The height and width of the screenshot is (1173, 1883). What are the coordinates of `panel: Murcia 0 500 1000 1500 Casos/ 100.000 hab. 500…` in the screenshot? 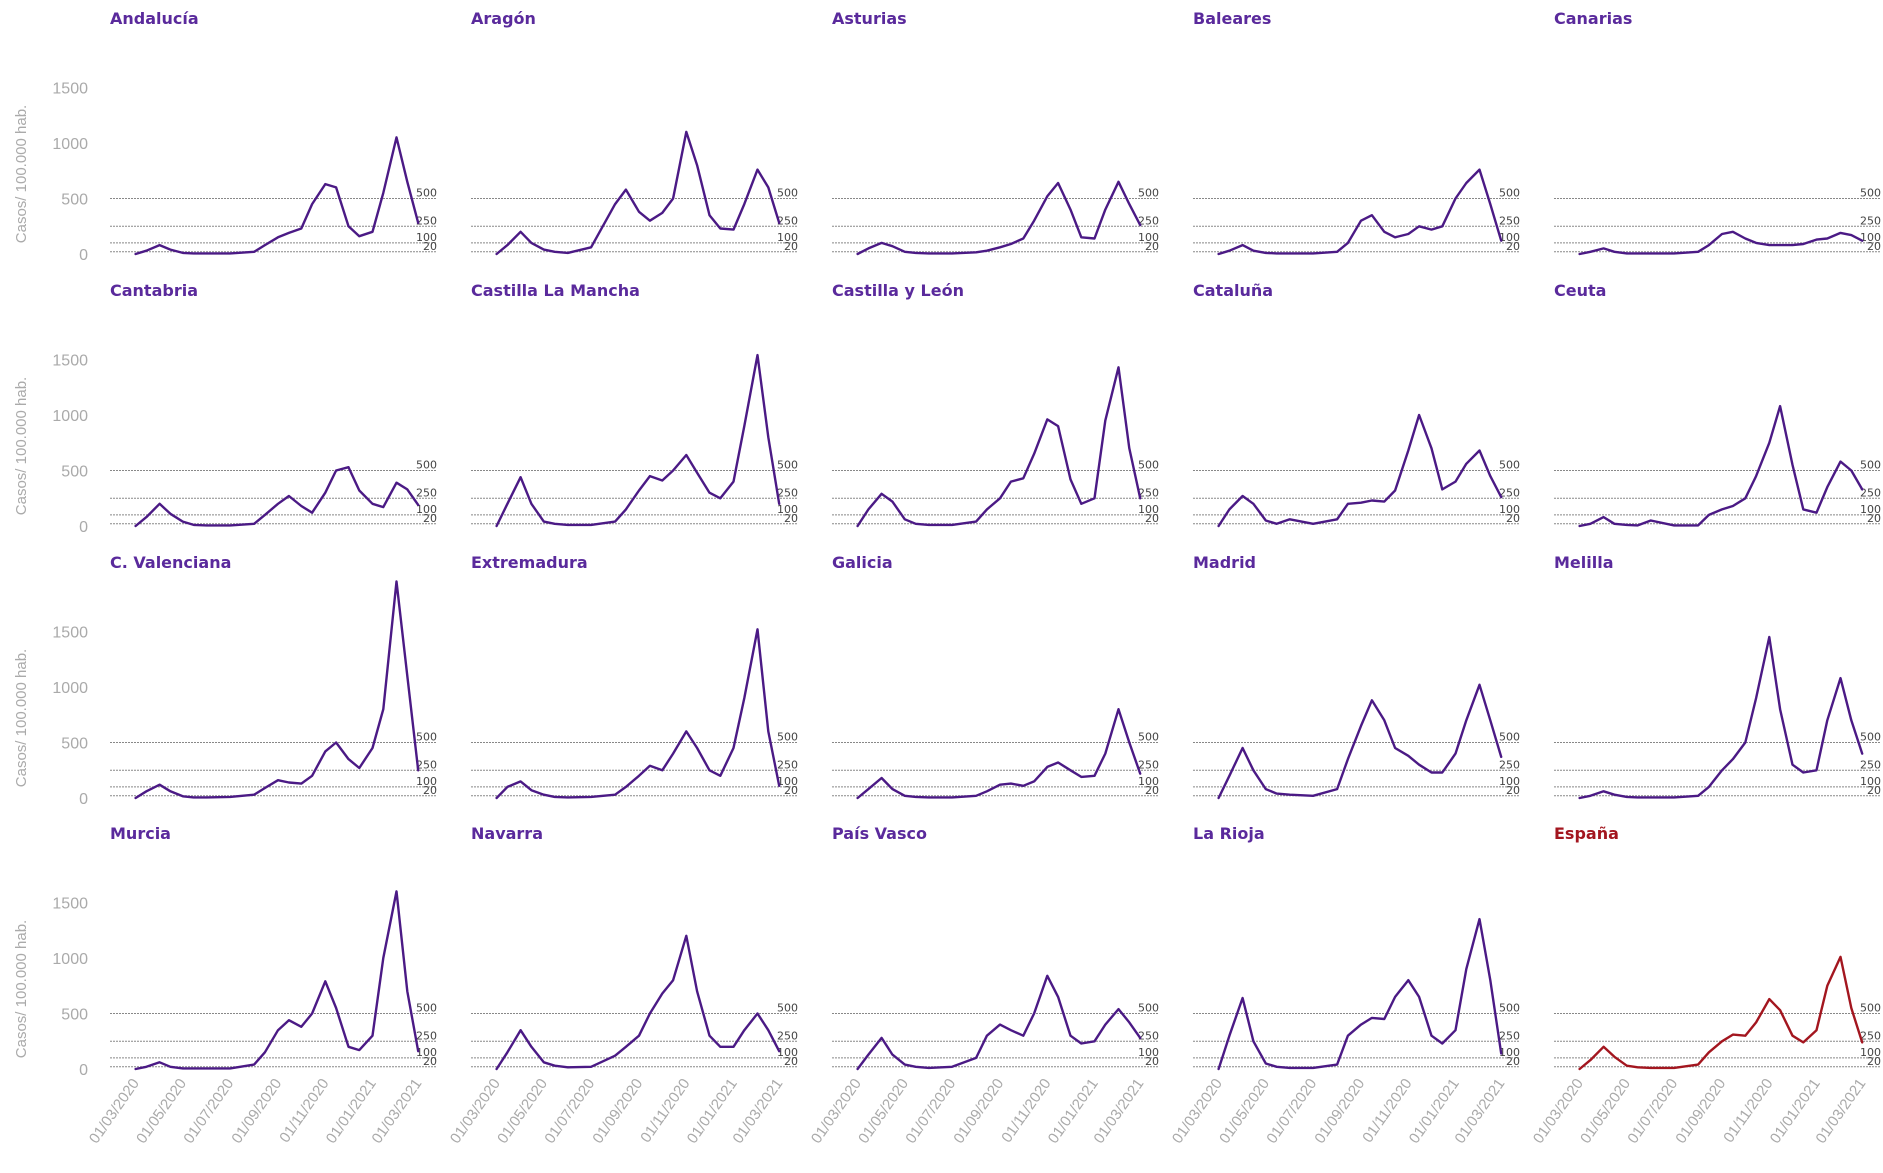 It's located at (225, 985).